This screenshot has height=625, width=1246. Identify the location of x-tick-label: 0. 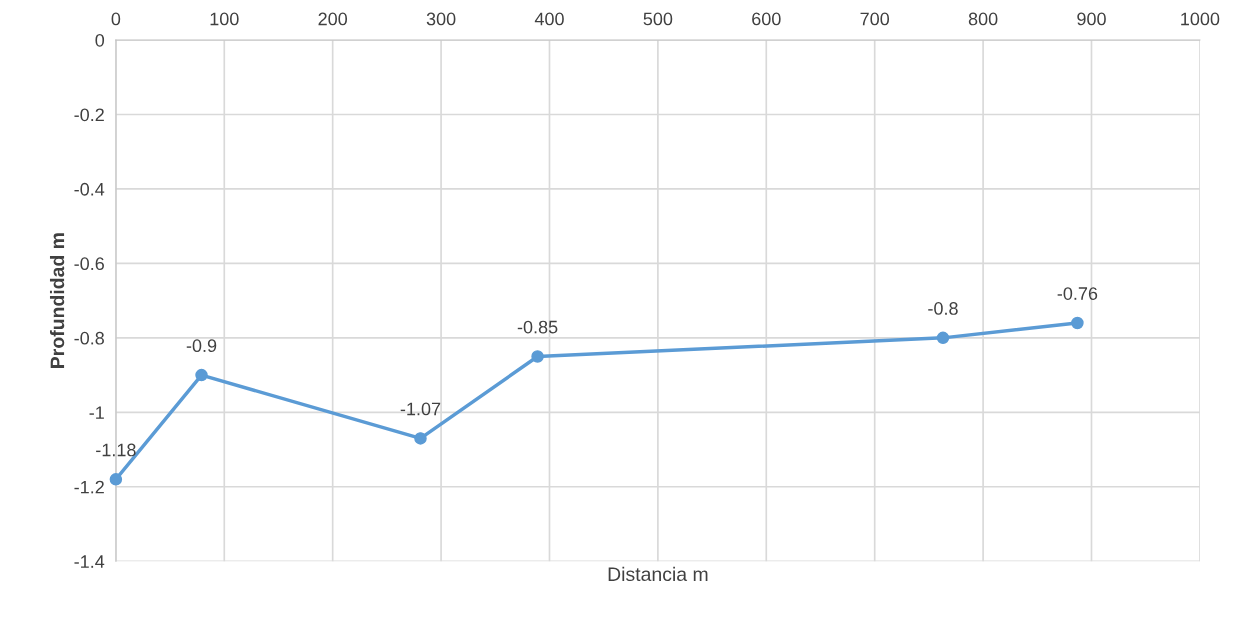
(116, 19).